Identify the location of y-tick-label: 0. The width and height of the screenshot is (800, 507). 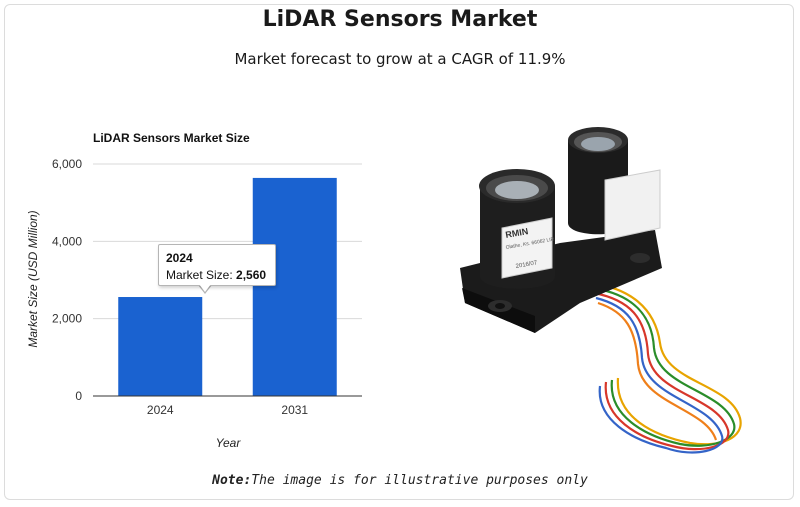
(78, 396).